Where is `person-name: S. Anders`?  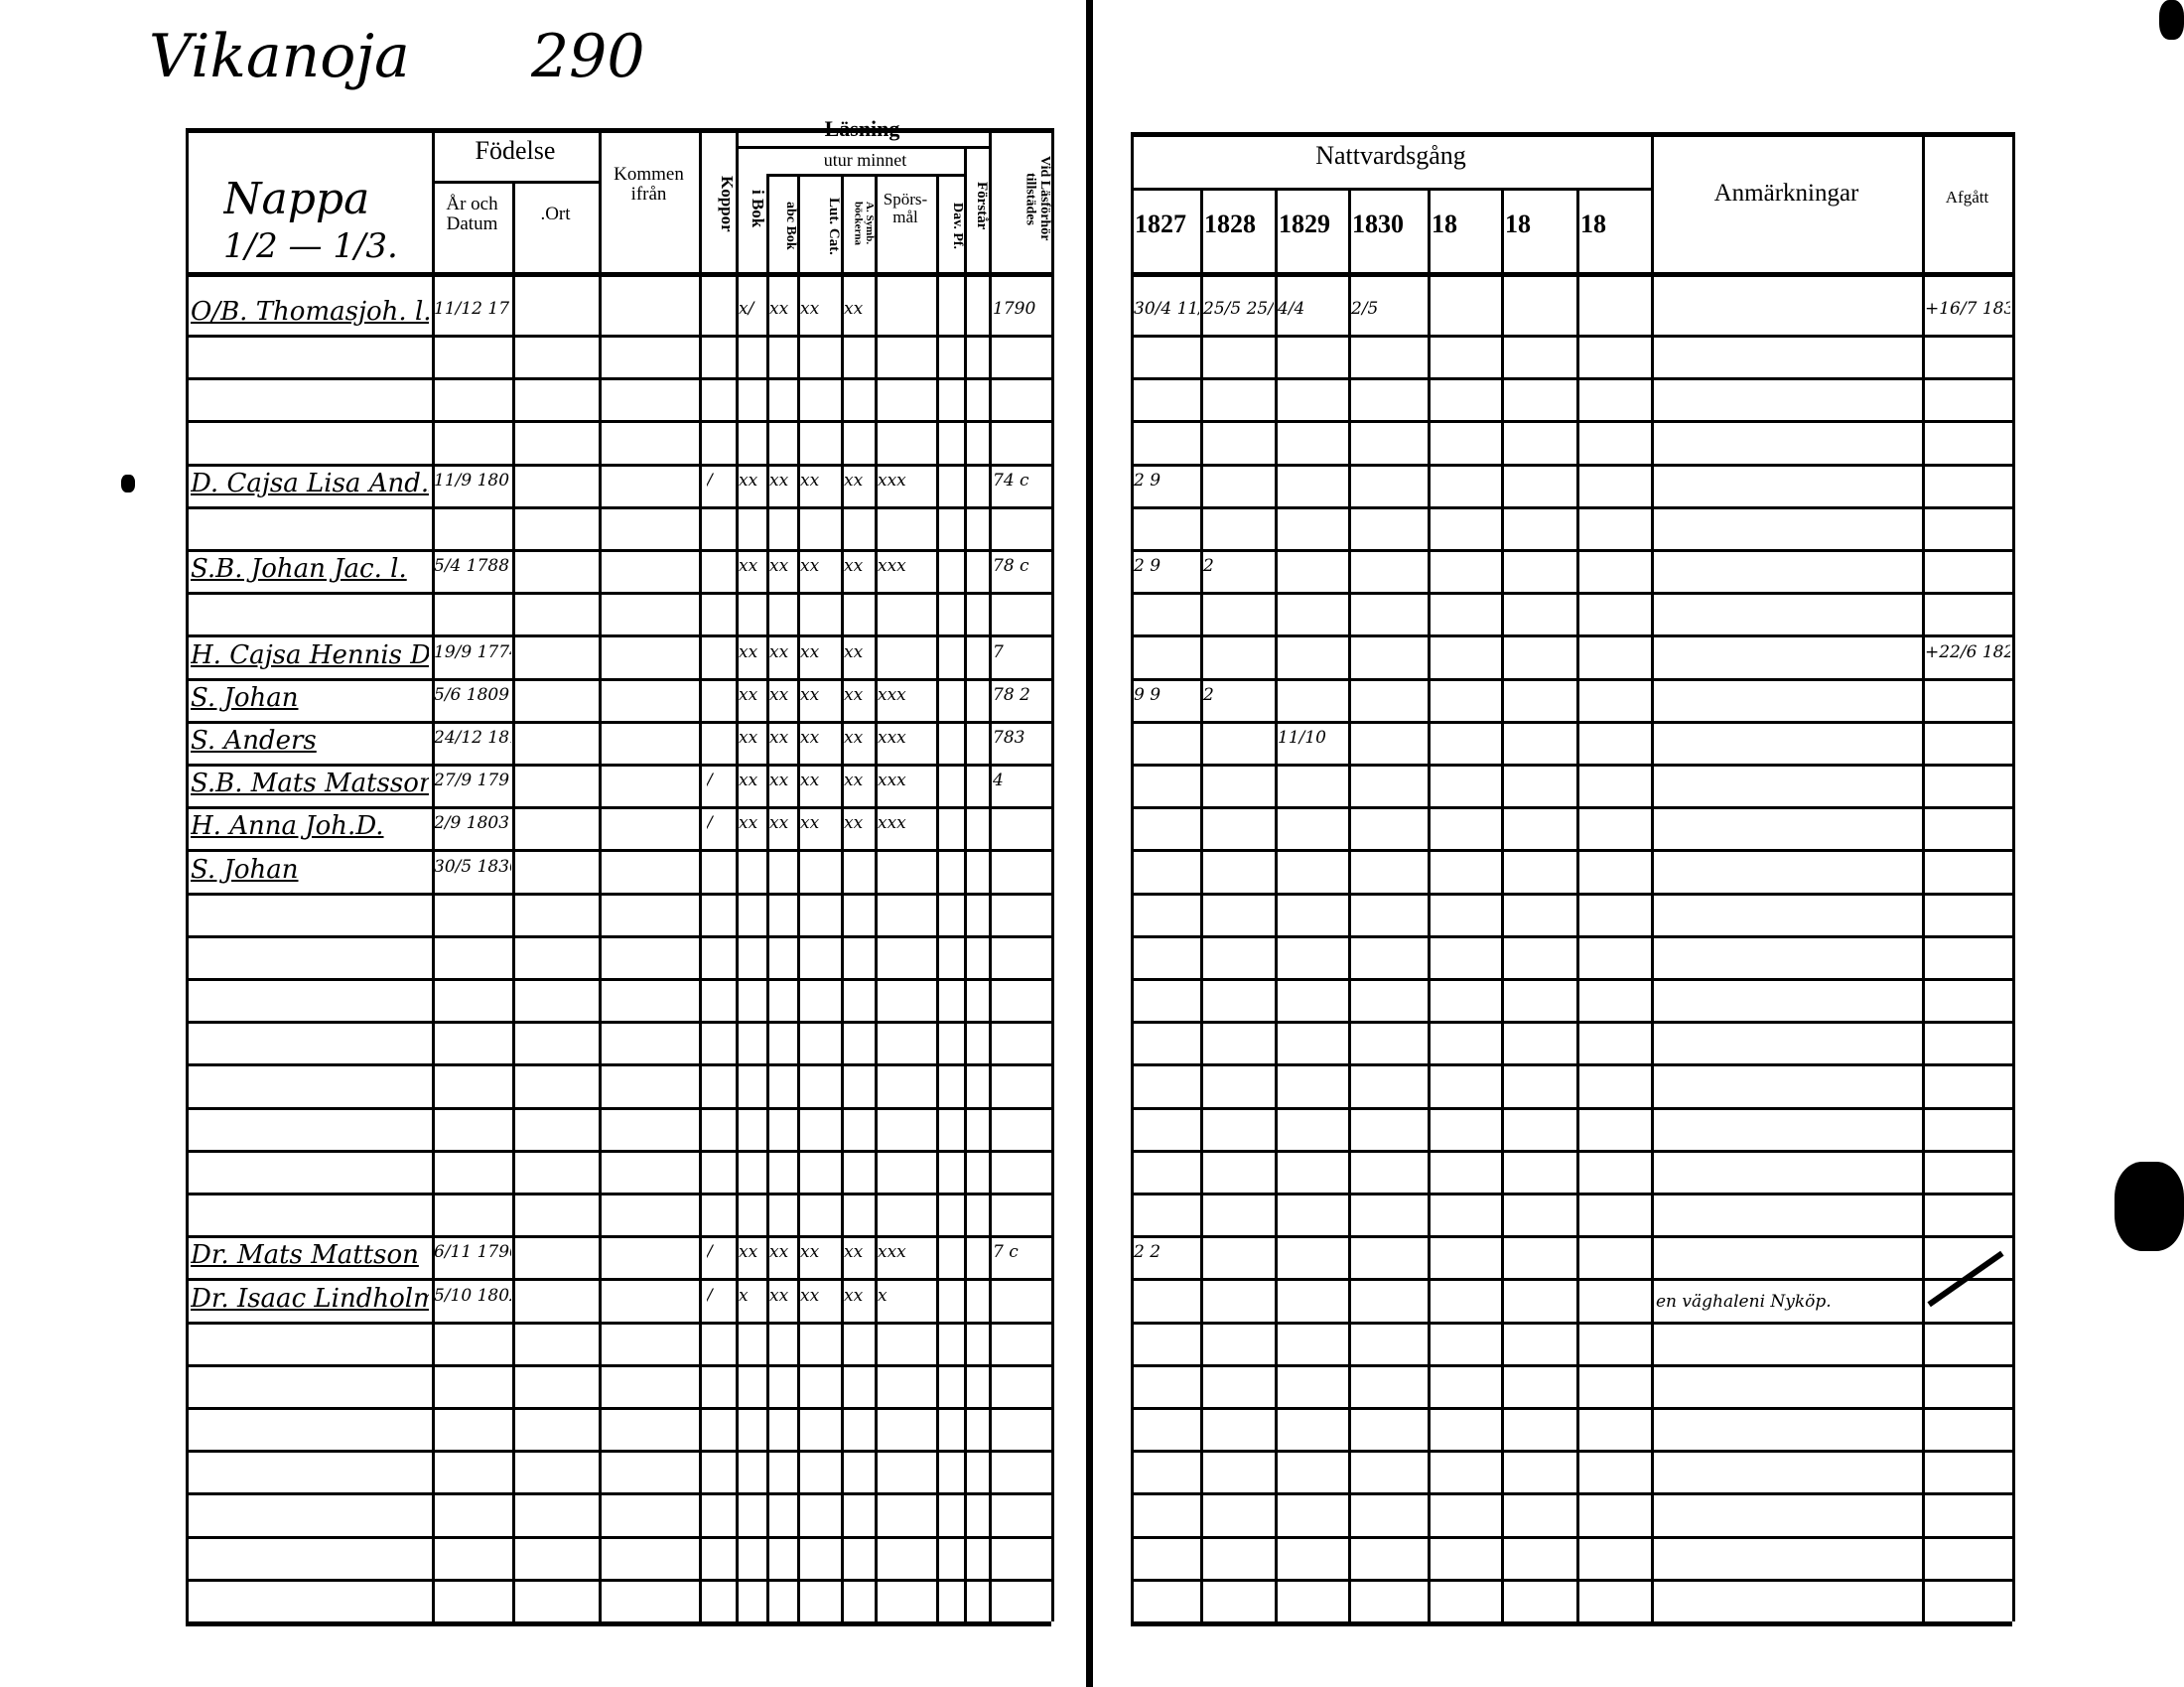
person-name: S. Anders is located at coordinates (254, 741).